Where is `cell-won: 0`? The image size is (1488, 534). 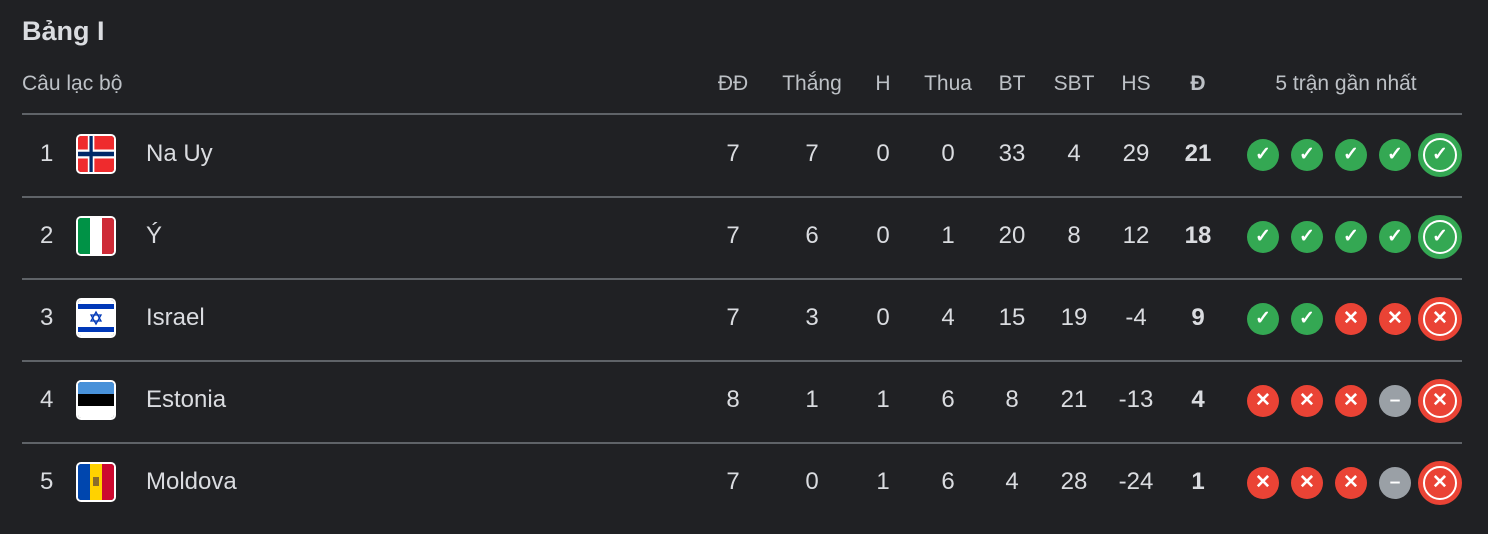
cell-won: 0 is located at coordinates (812, 481).